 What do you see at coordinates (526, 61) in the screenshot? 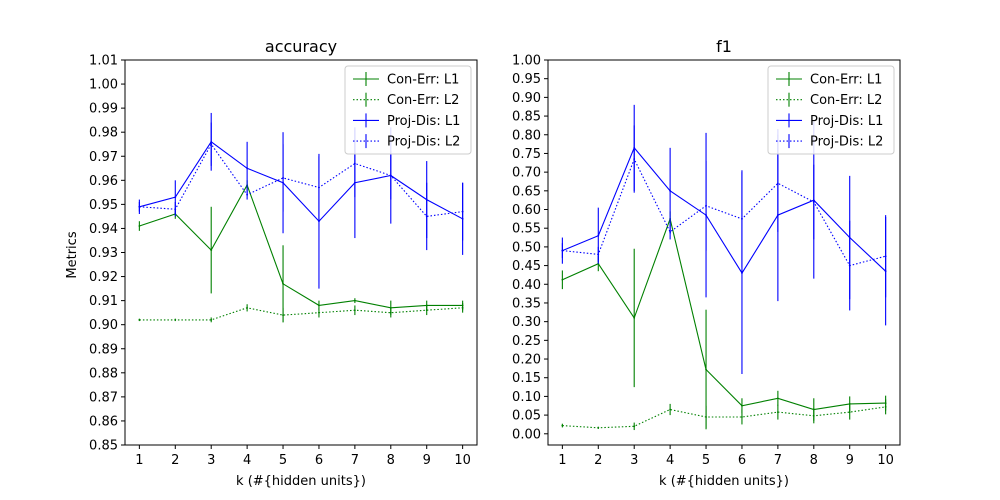
I see `f1-ytick-label: 1.00` at bounding box center [526, 61].